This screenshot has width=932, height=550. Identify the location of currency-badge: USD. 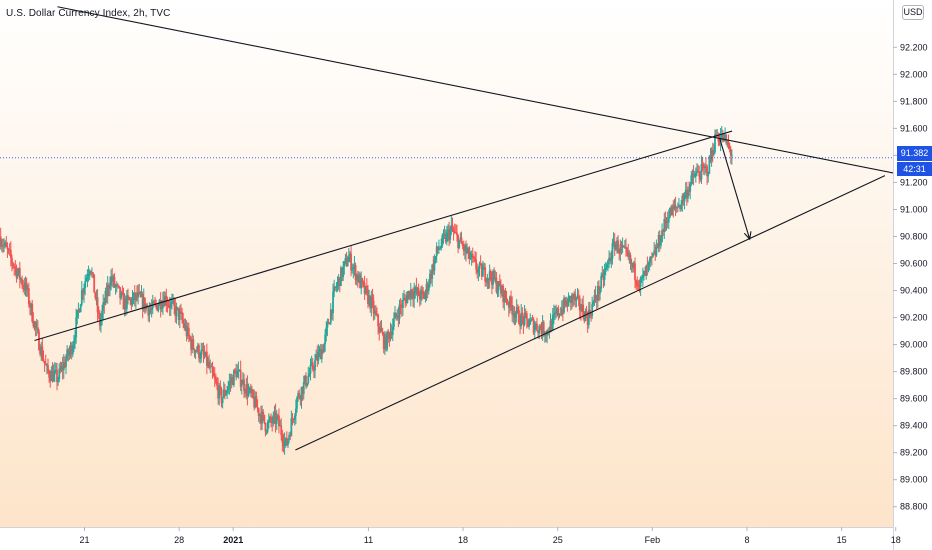
(913, 12).